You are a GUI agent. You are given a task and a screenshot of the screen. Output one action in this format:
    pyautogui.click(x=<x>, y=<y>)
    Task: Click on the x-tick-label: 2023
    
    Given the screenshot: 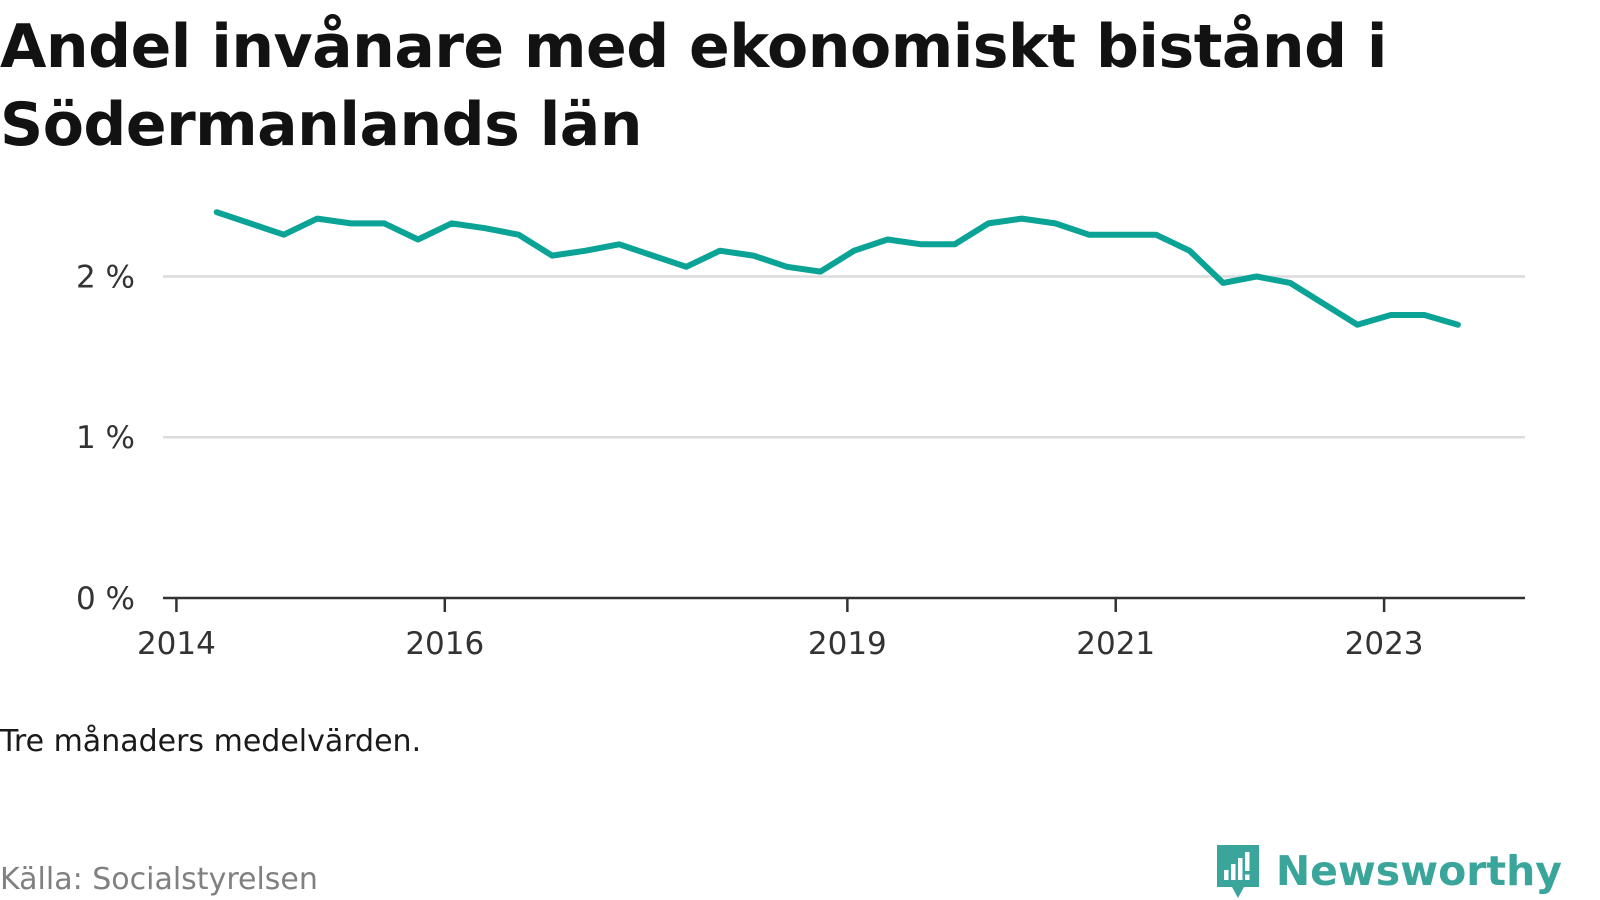 What is the action you would take?
    pyautogui.click(x=1384, y=644)
    